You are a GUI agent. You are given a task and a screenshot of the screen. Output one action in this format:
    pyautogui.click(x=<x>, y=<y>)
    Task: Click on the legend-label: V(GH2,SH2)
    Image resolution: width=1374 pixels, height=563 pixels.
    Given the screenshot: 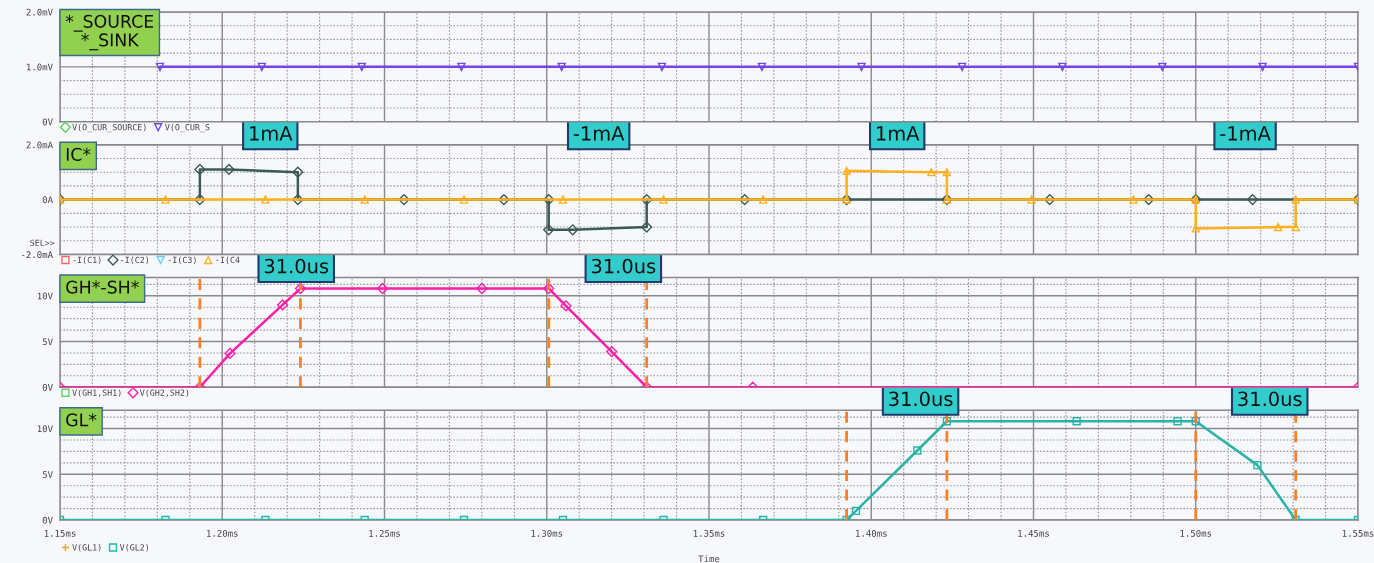 What is the action you would take?
    pyautogui.click(x=164, y=393)
    